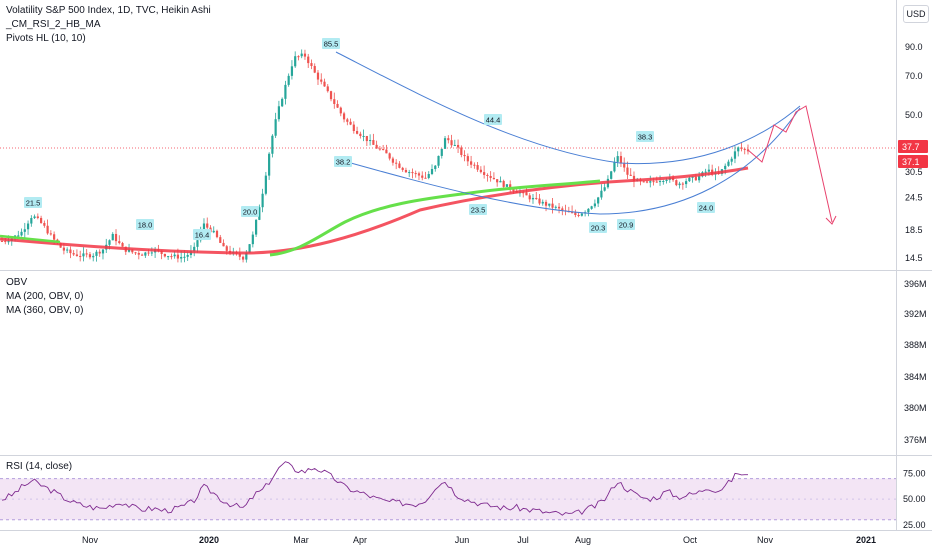 This screenshot has height=550, width=932. I want to click on indicator-legend-rsi: RSI (14, close), so click(39, 466).